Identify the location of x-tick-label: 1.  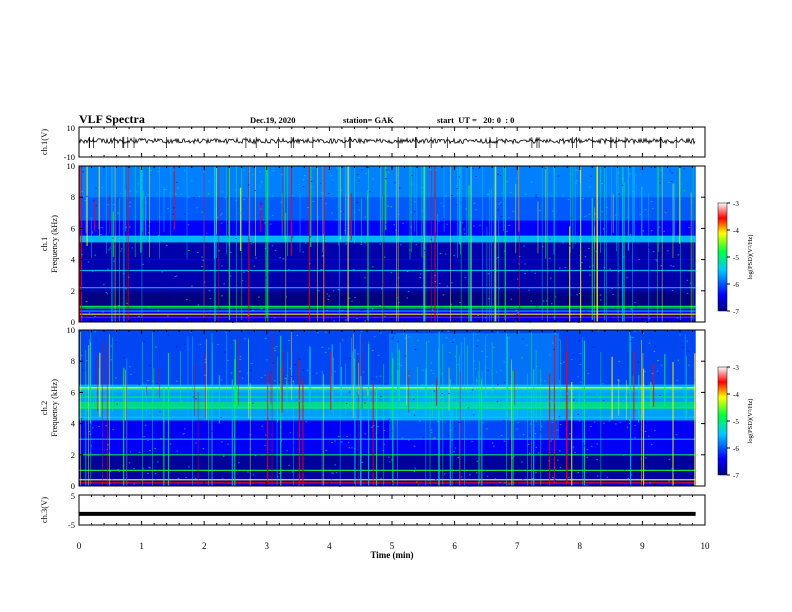
(141, 546).